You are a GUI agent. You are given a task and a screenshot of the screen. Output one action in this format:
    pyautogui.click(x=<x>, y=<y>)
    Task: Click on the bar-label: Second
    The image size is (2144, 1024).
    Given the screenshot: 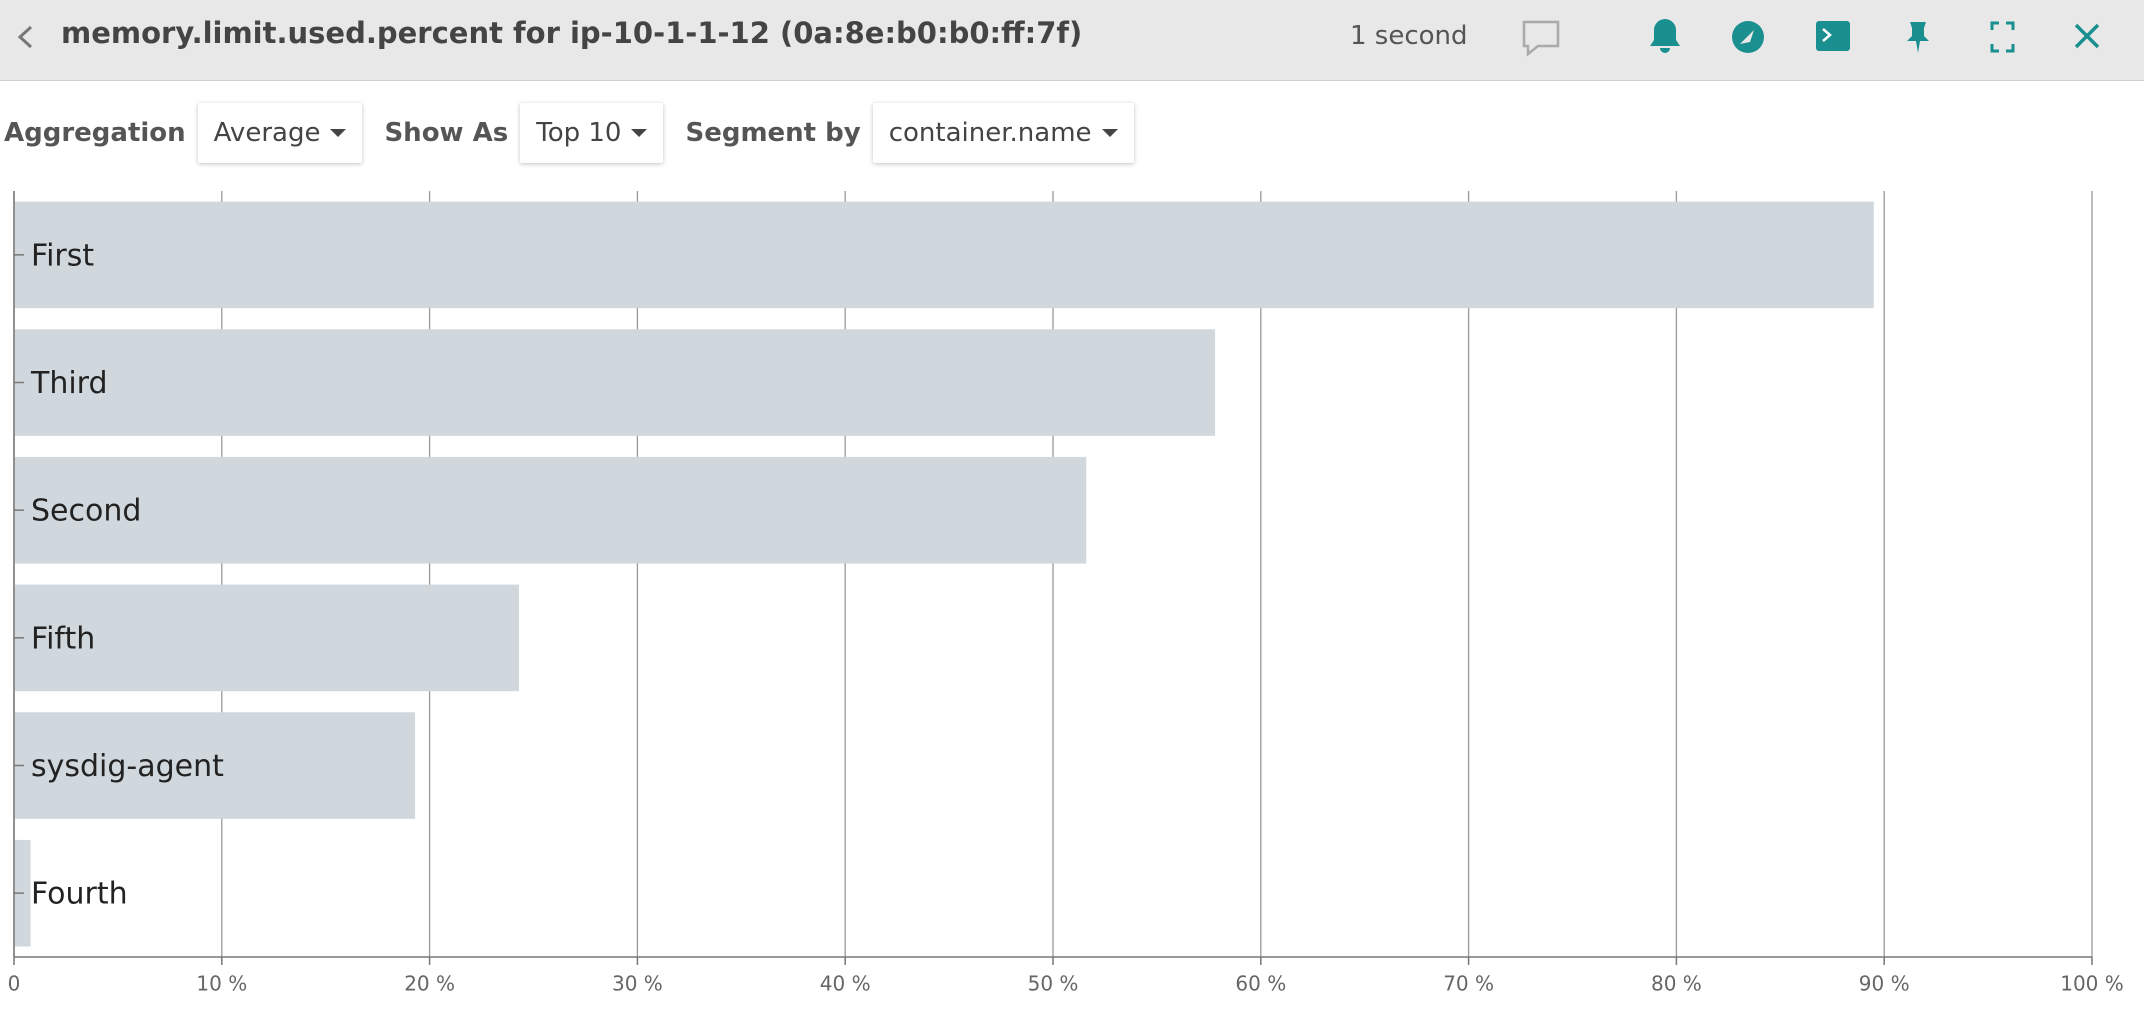 What is the action you would take?
    pyautogui.click(x=86, y=511)
    